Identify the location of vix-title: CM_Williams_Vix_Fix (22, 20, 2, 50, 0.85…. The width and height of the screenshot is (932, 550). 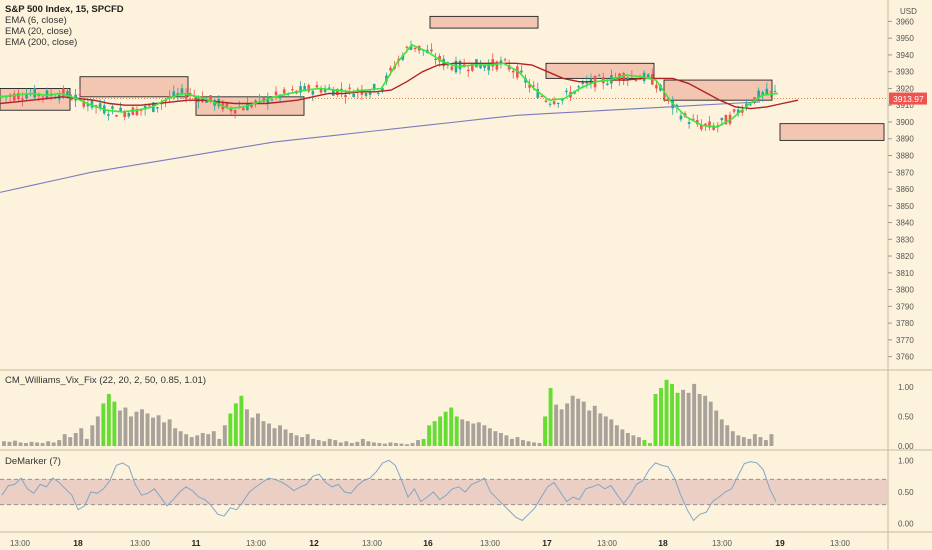
(105, 380).